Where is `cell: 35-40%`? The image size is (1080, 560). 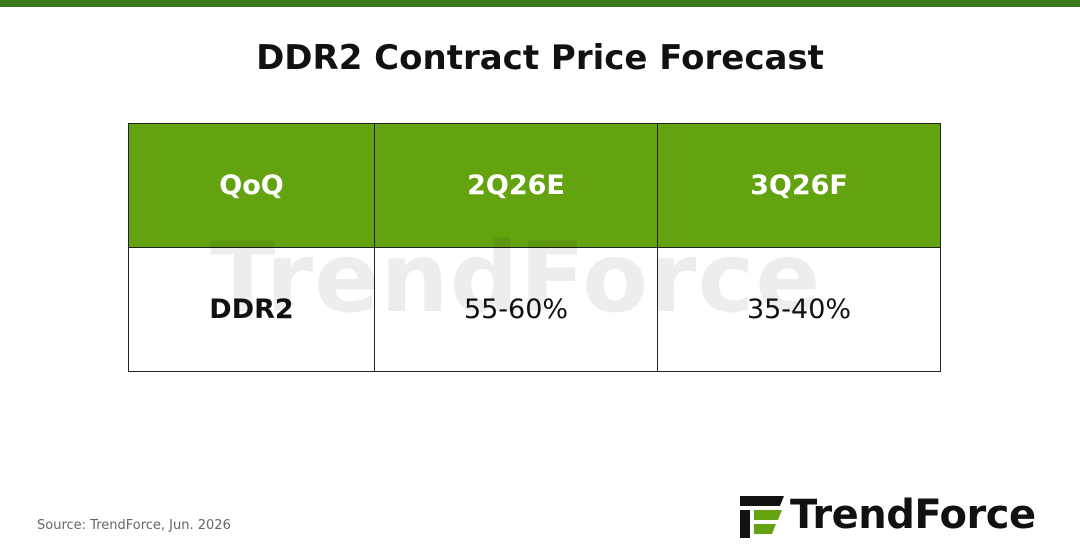
cell: 35-40% is located at coordinates (799, 309).